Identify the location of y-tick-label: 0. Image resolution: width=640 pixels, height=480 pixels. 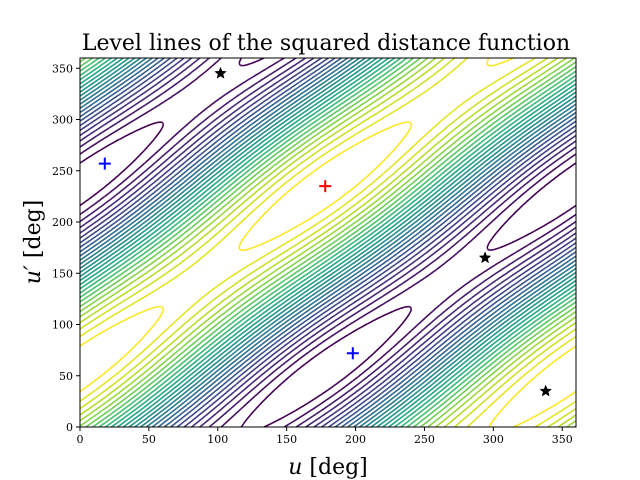
(69, 427).